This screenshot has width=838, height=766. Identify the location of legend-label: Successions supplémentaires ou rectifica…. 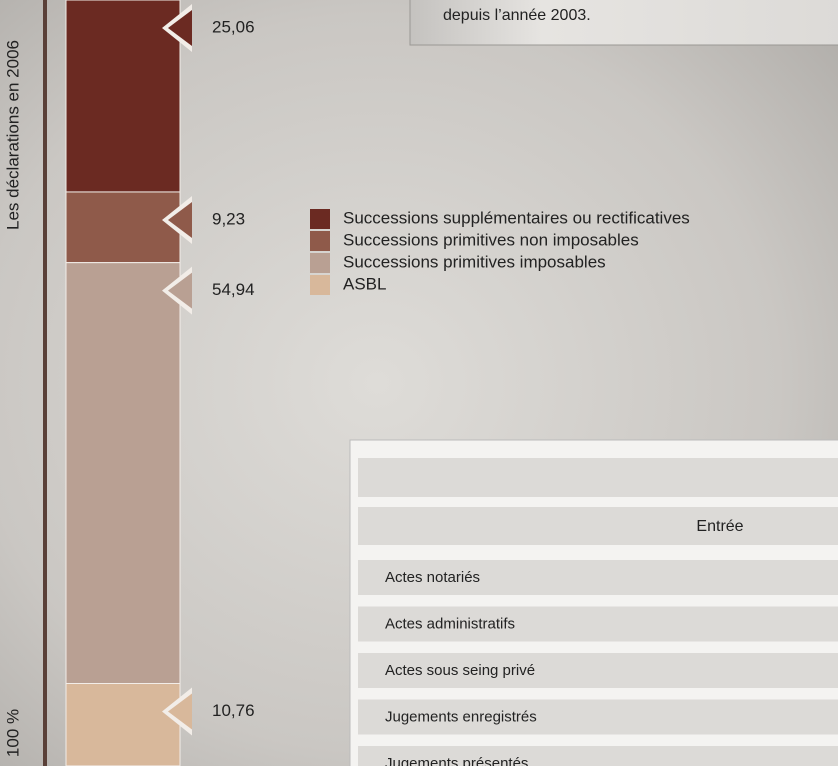
(516, 217).